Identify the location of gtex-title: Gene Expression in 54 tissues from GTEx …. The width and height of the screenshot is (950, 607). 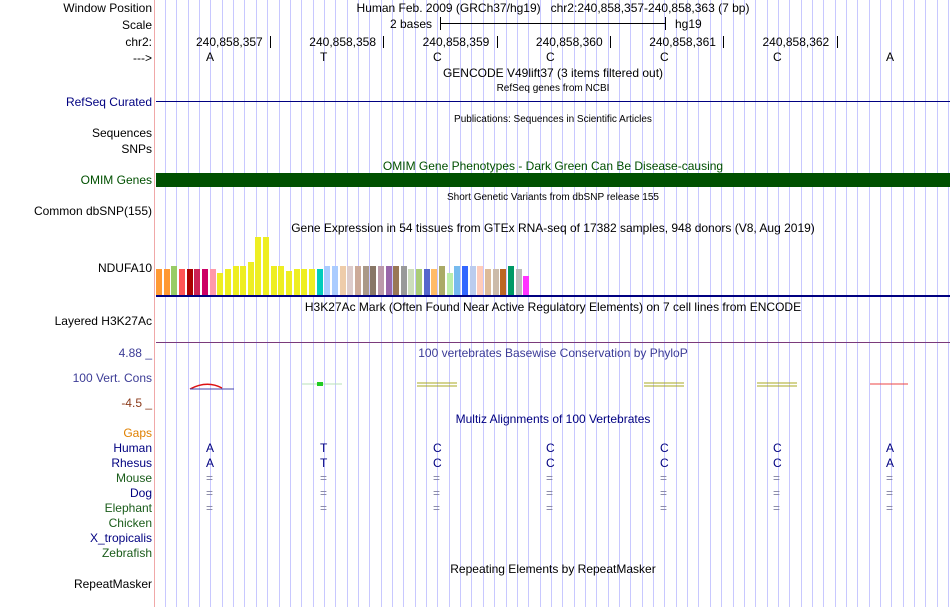
(553, 228).